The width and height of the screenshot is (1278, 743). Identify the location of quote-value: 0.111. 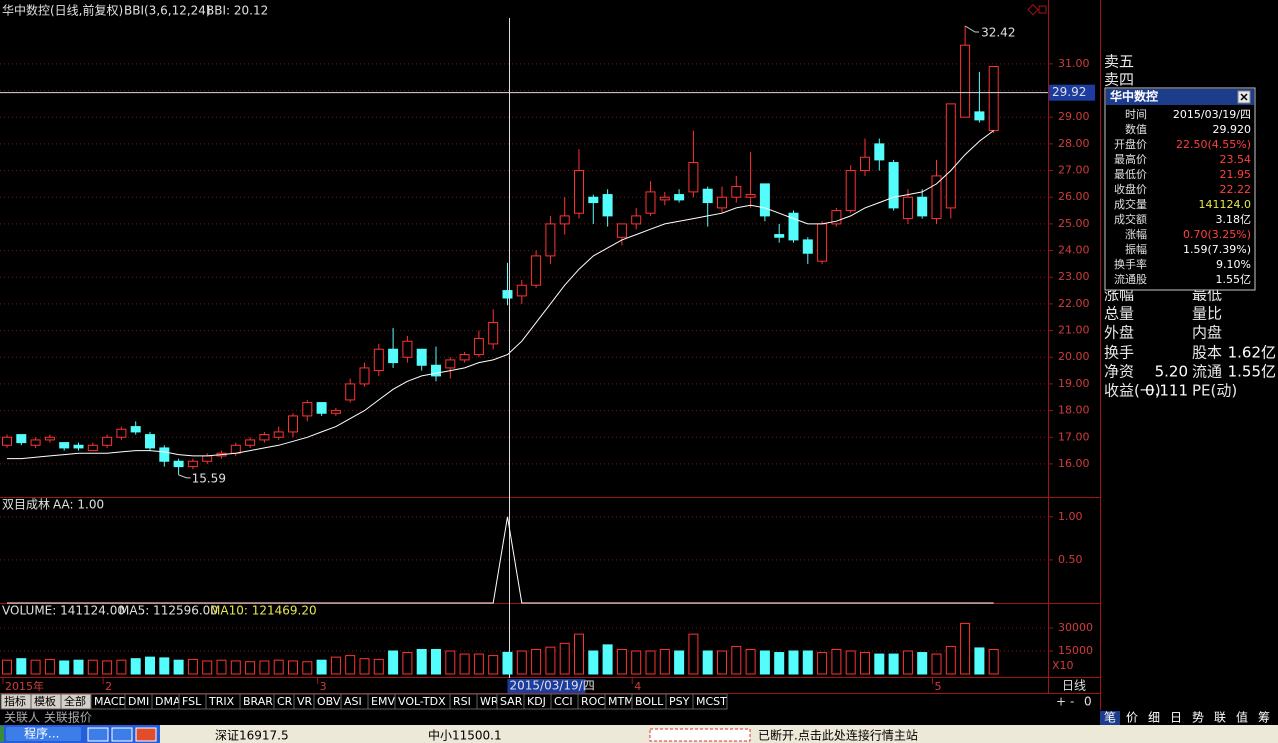
(1166, 391).